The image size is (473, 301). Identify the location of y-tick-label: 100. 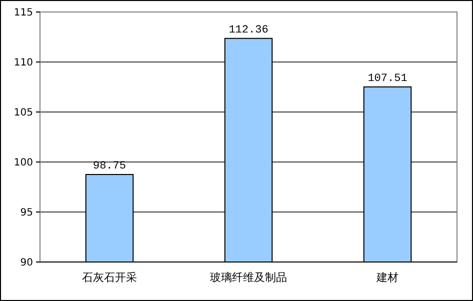
(23, 163).